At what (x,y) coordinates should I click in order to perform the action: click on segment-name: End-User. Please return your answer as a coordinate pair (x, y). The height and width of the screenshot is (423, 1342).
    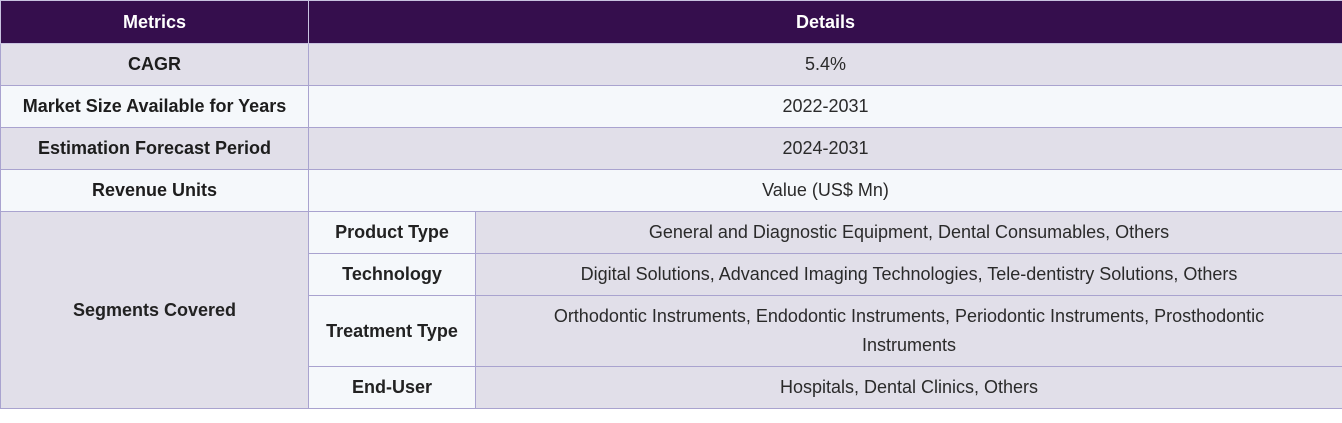
    Looking at the image, I should click on (392, 387).